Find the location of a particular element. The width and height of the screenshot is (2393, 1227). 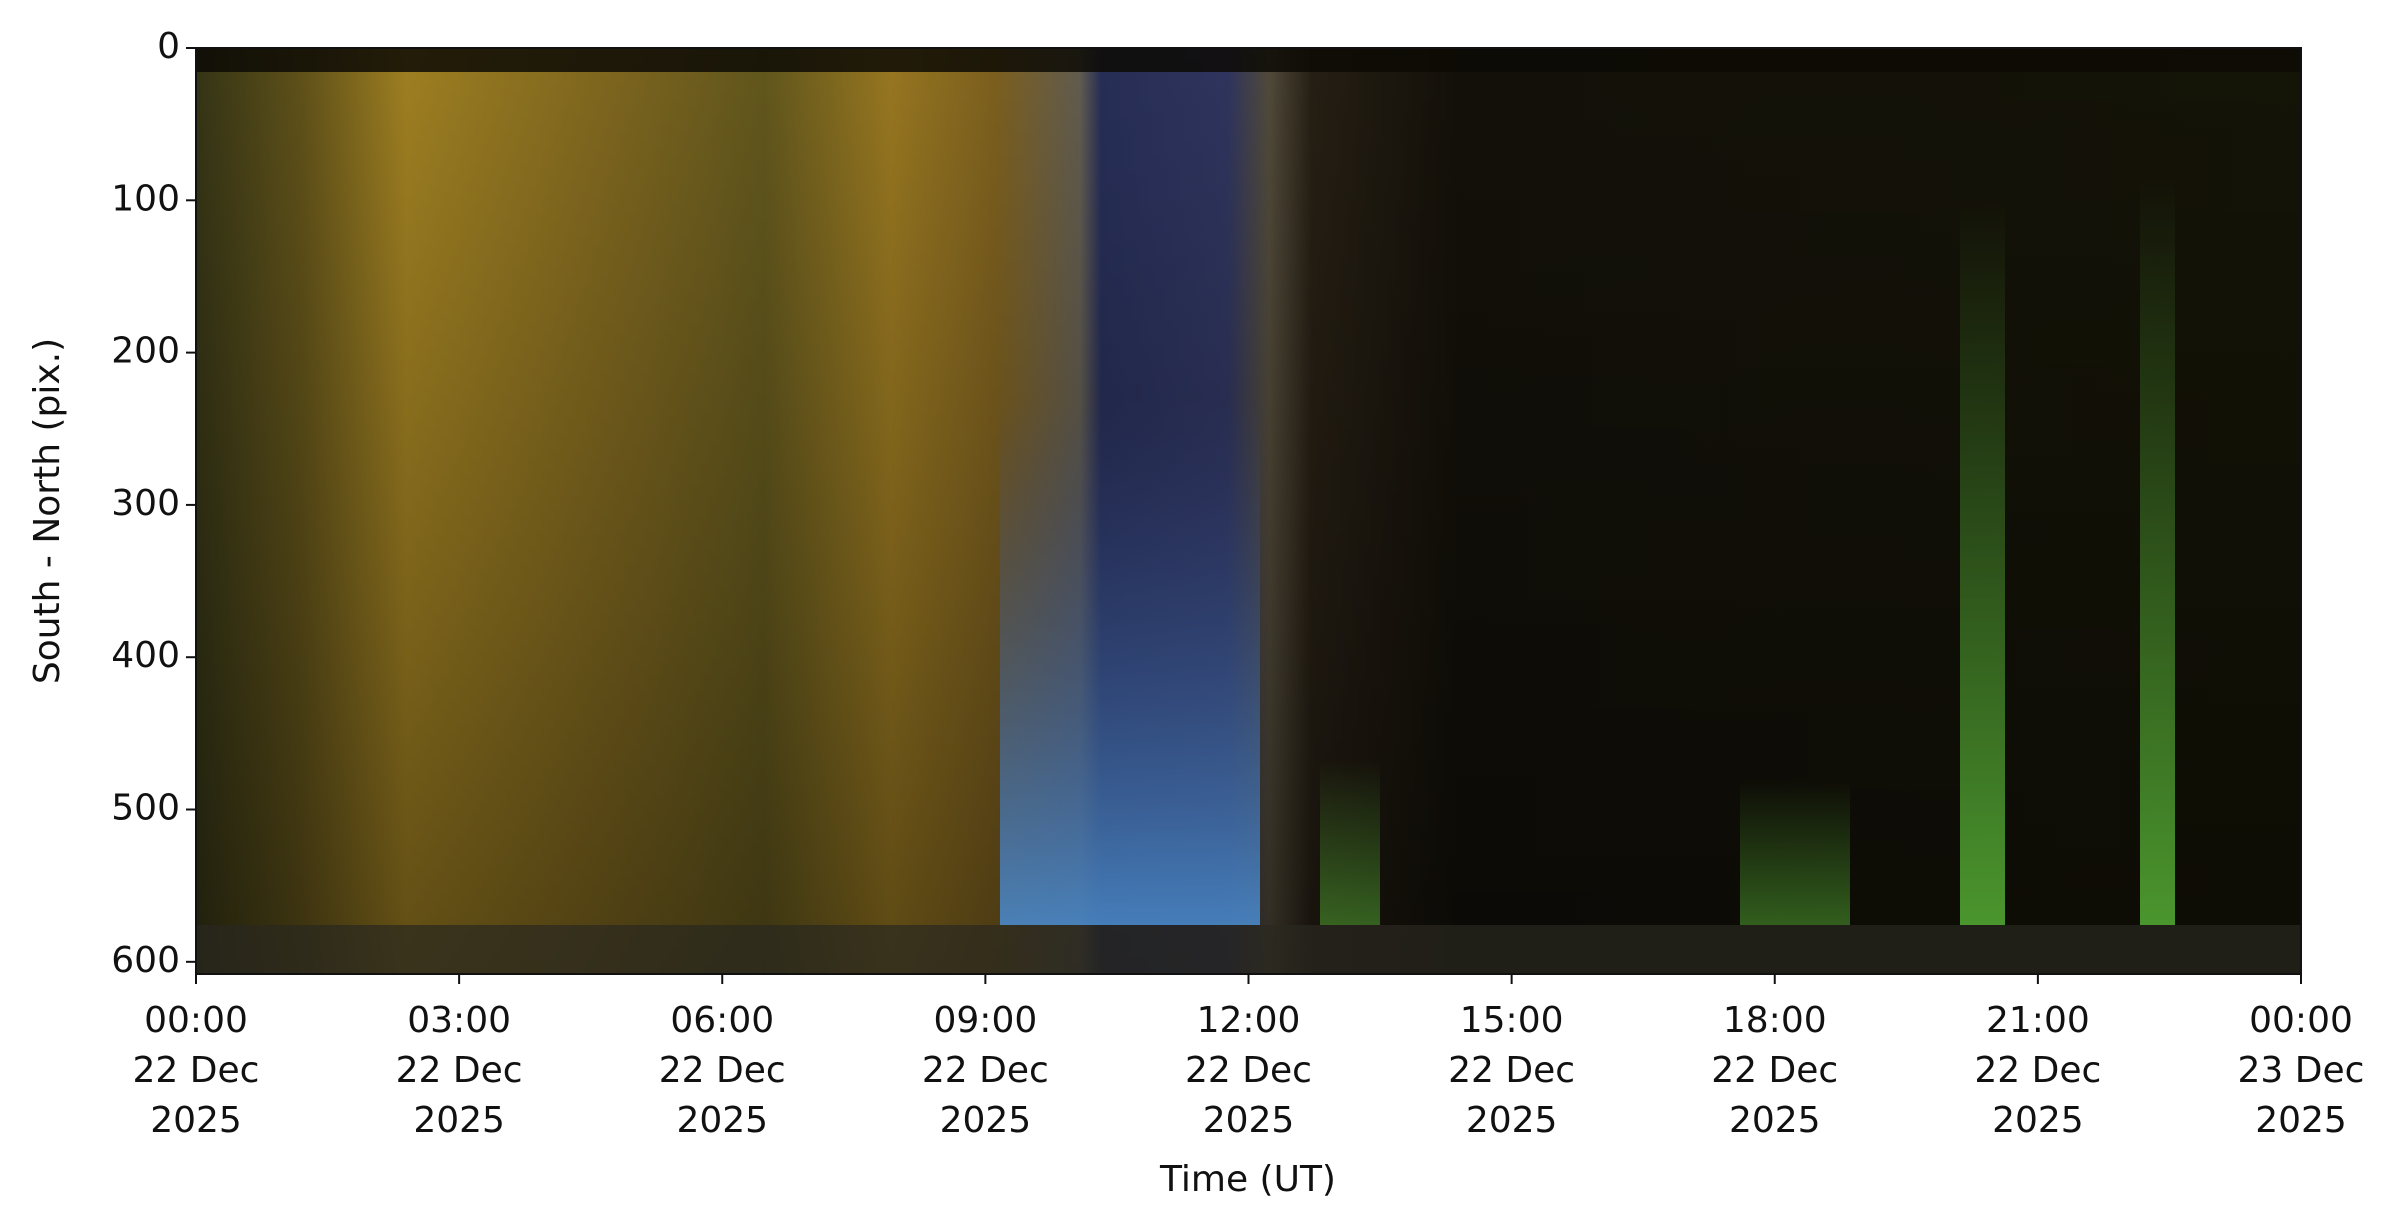

x-tick-label: 21:00 22 Dec 2025 is located at coordinates (2037, 1070).